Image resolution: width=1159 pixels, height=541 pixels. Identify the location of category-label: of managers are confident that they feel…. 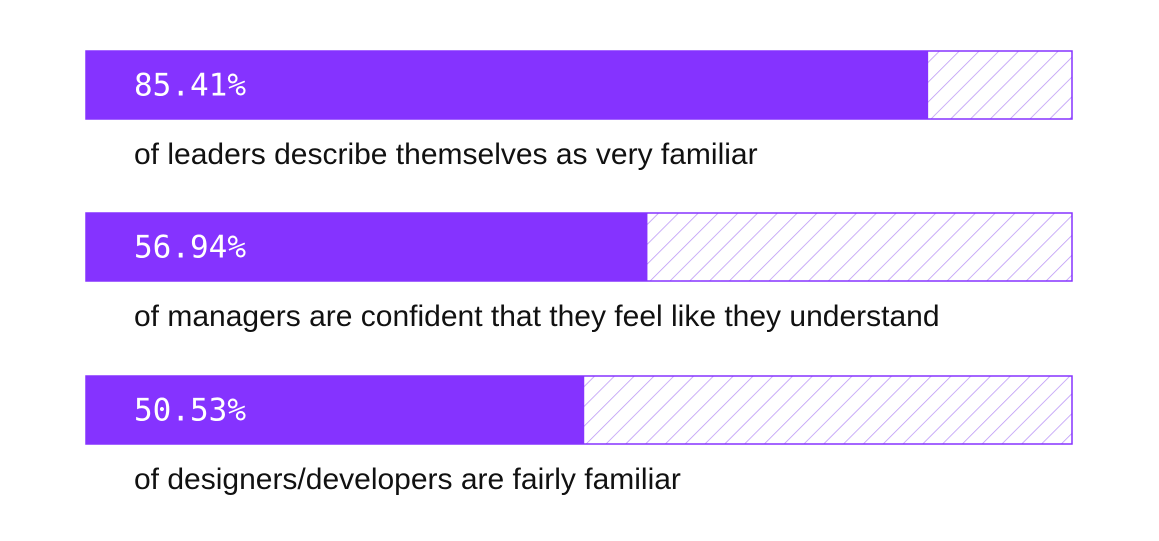
(537, 316).